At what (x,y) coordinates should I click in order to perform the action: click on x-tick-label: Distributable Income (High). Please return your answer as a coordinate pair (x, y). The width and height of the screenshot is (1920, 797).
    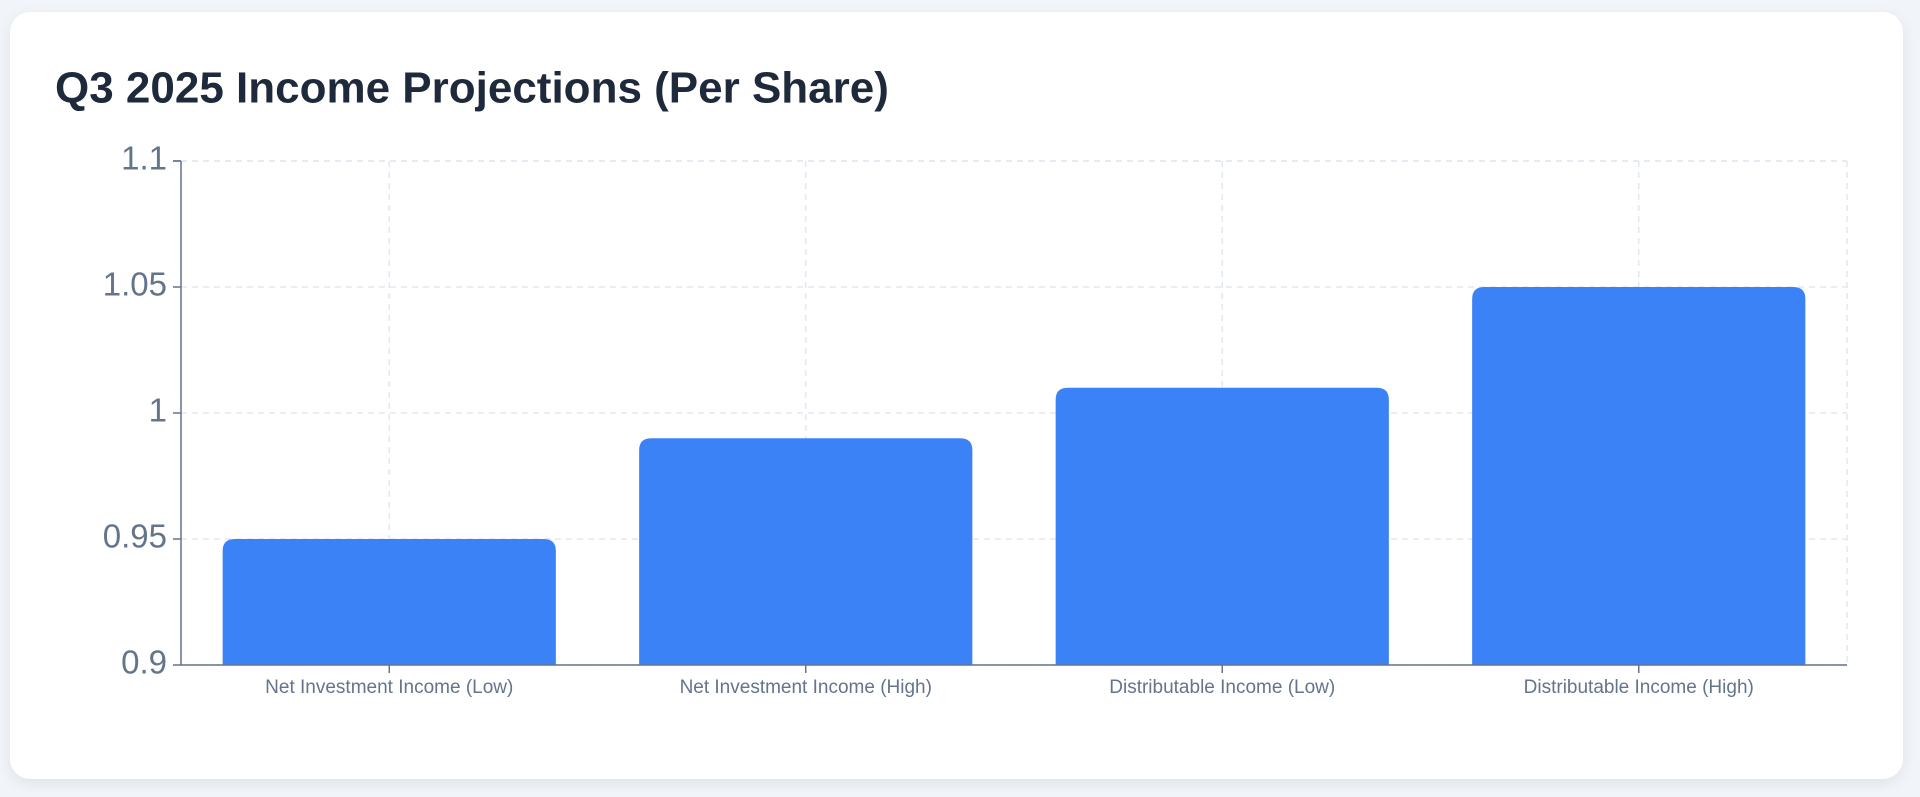
    Looking at the image, I should click on (1639, 687).